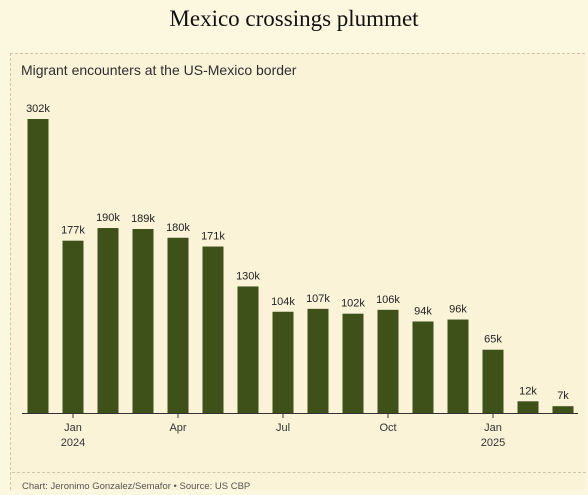  Describe the element at coordinates (458, 366) in the screenshot. I see `bar-dec-2024` at that location.